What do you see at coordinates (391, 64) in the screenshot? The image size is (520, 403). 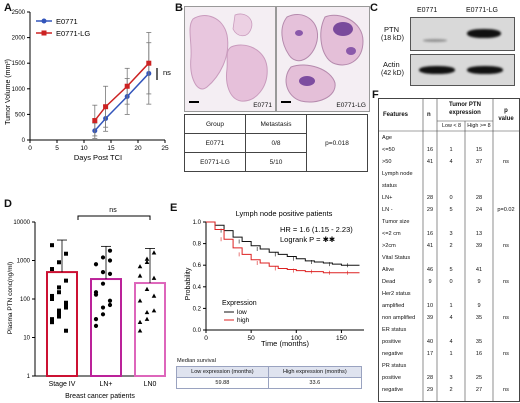 I see `blot-label-actin: Actin` at bounding box center [391, 64].